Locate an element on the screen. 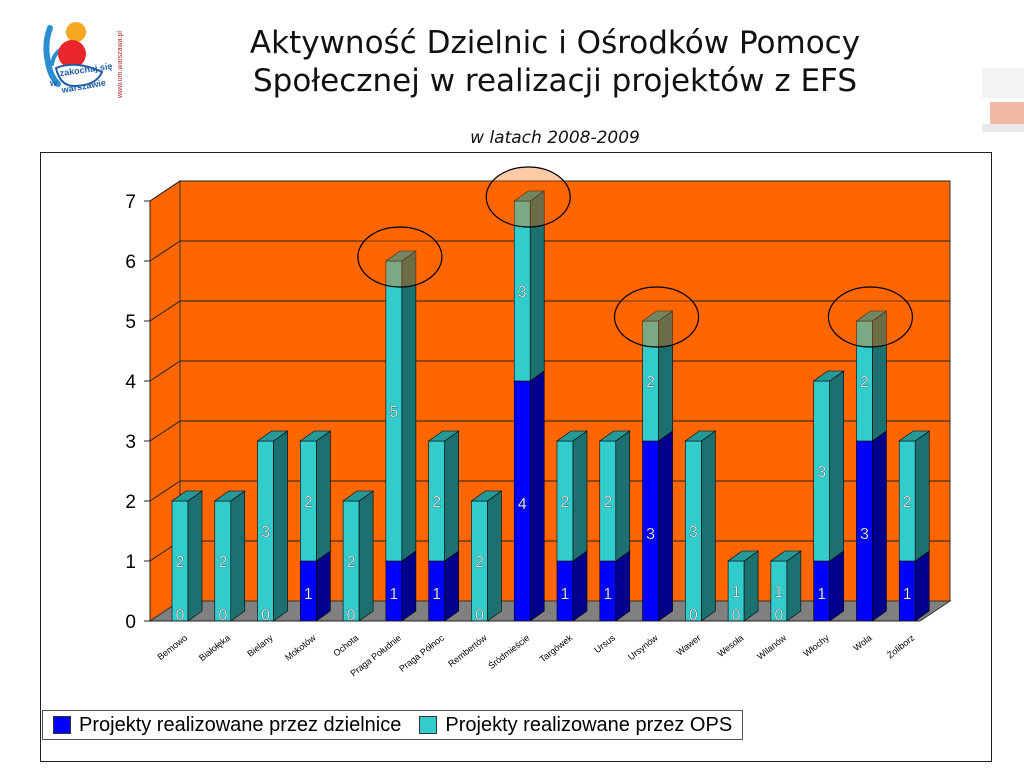 Image resolution: width=1024 pixels, height=768 pixels. y-tick-label: 5 is located at coordinates (130, 322).